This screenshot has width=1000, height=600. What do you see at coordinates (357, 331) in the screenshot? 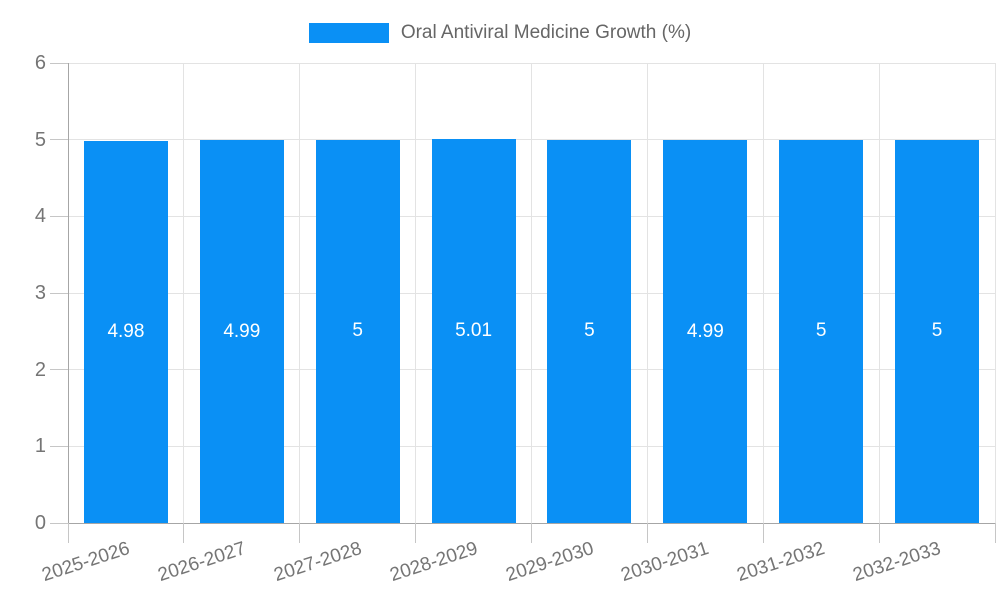
I see `bar-2027-2028` at bounding box center [357, 331].